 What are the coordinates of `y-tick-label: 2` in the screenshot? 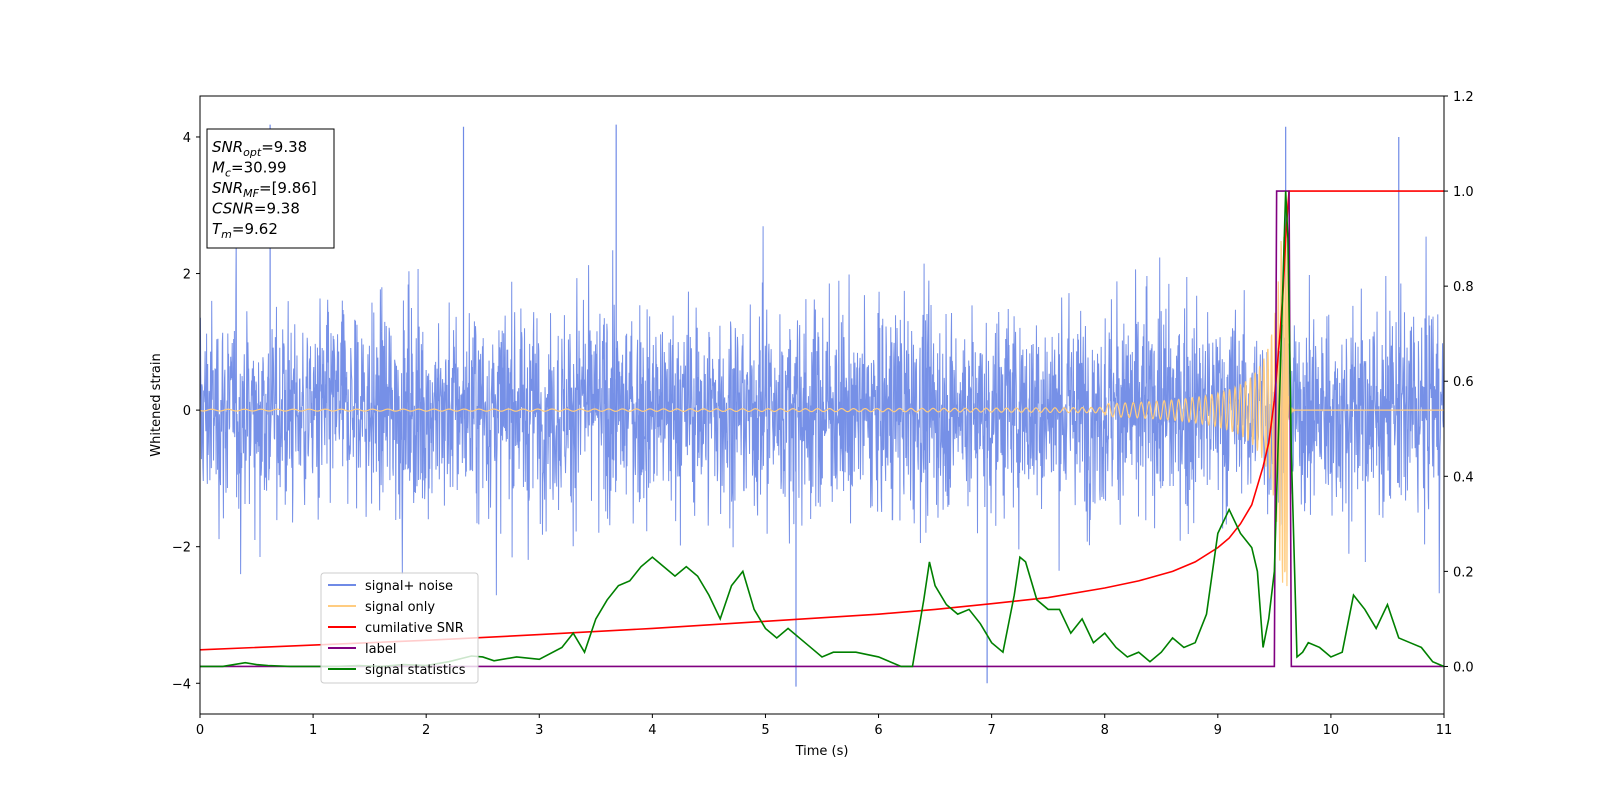 It's located at (187, 275).